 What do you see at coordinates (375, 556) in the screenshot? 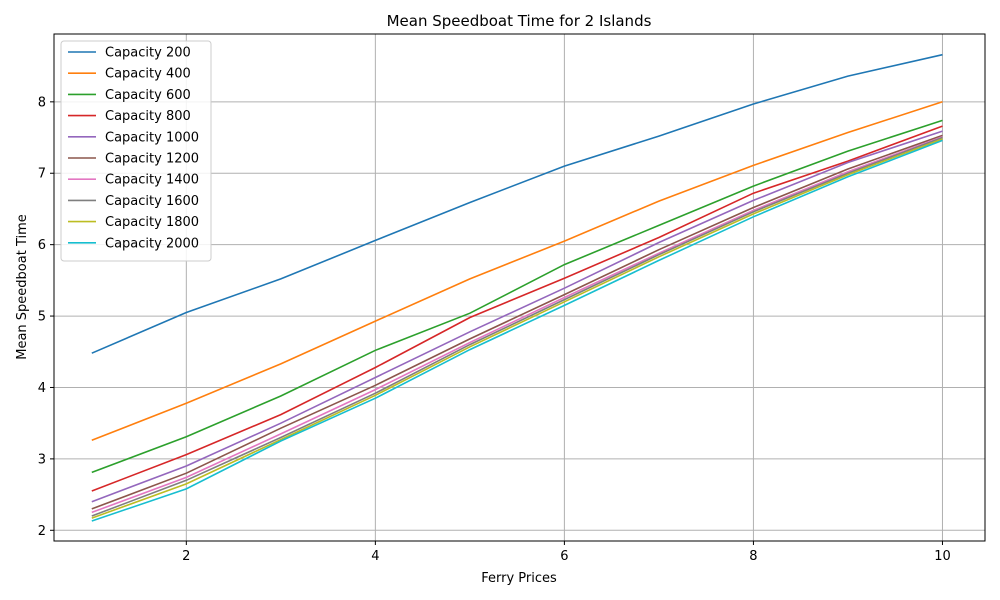
I see `x-tick-label: 4` at bounding box center [375, 556].